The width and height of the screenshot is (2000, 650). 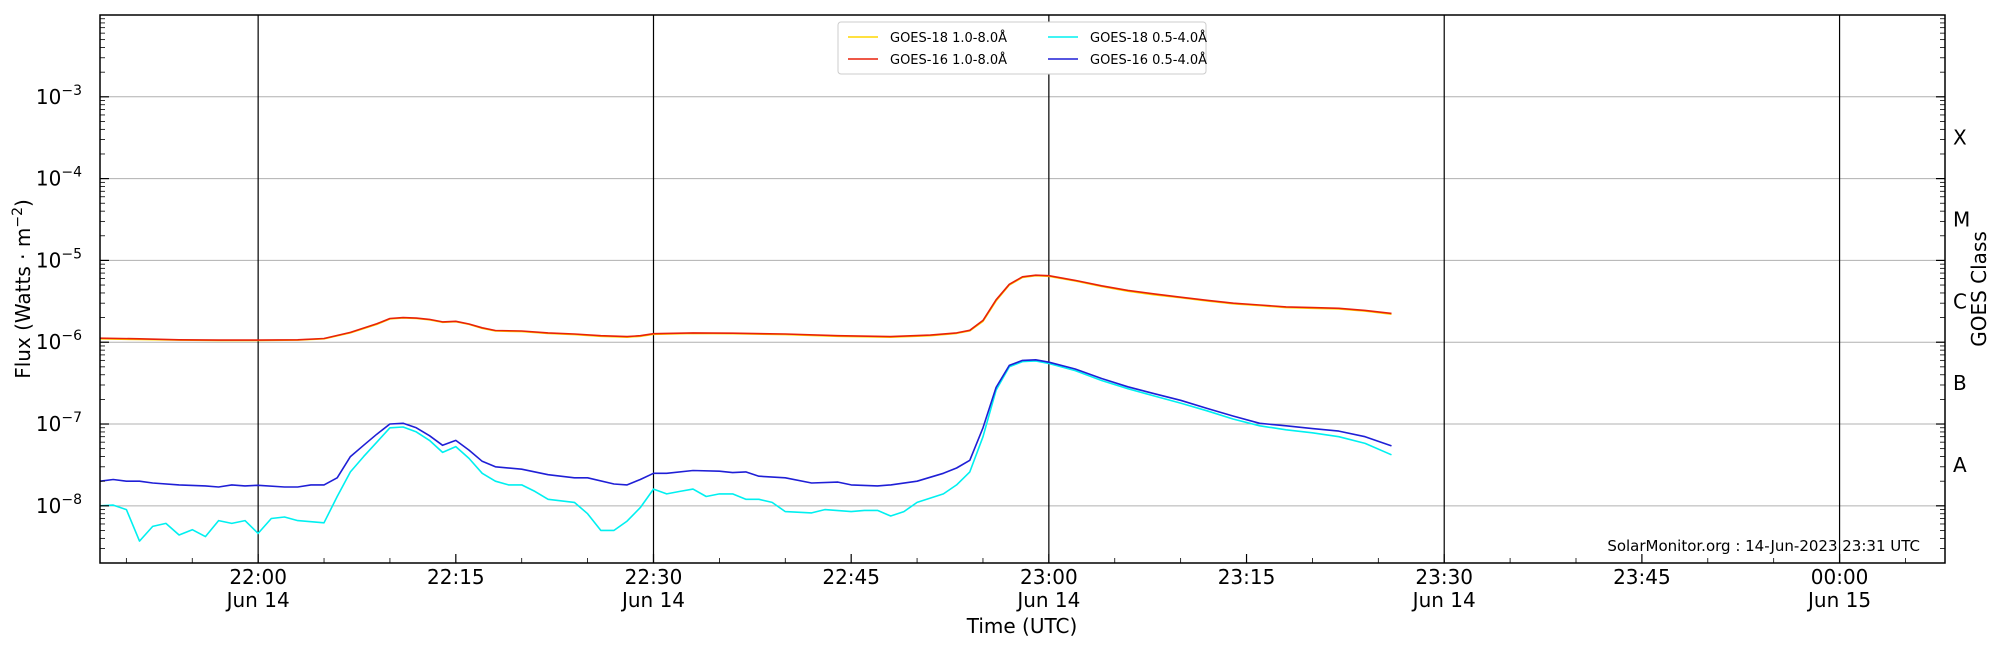 I want to click on goes-class-c: C, so click(x=1960, y=301).